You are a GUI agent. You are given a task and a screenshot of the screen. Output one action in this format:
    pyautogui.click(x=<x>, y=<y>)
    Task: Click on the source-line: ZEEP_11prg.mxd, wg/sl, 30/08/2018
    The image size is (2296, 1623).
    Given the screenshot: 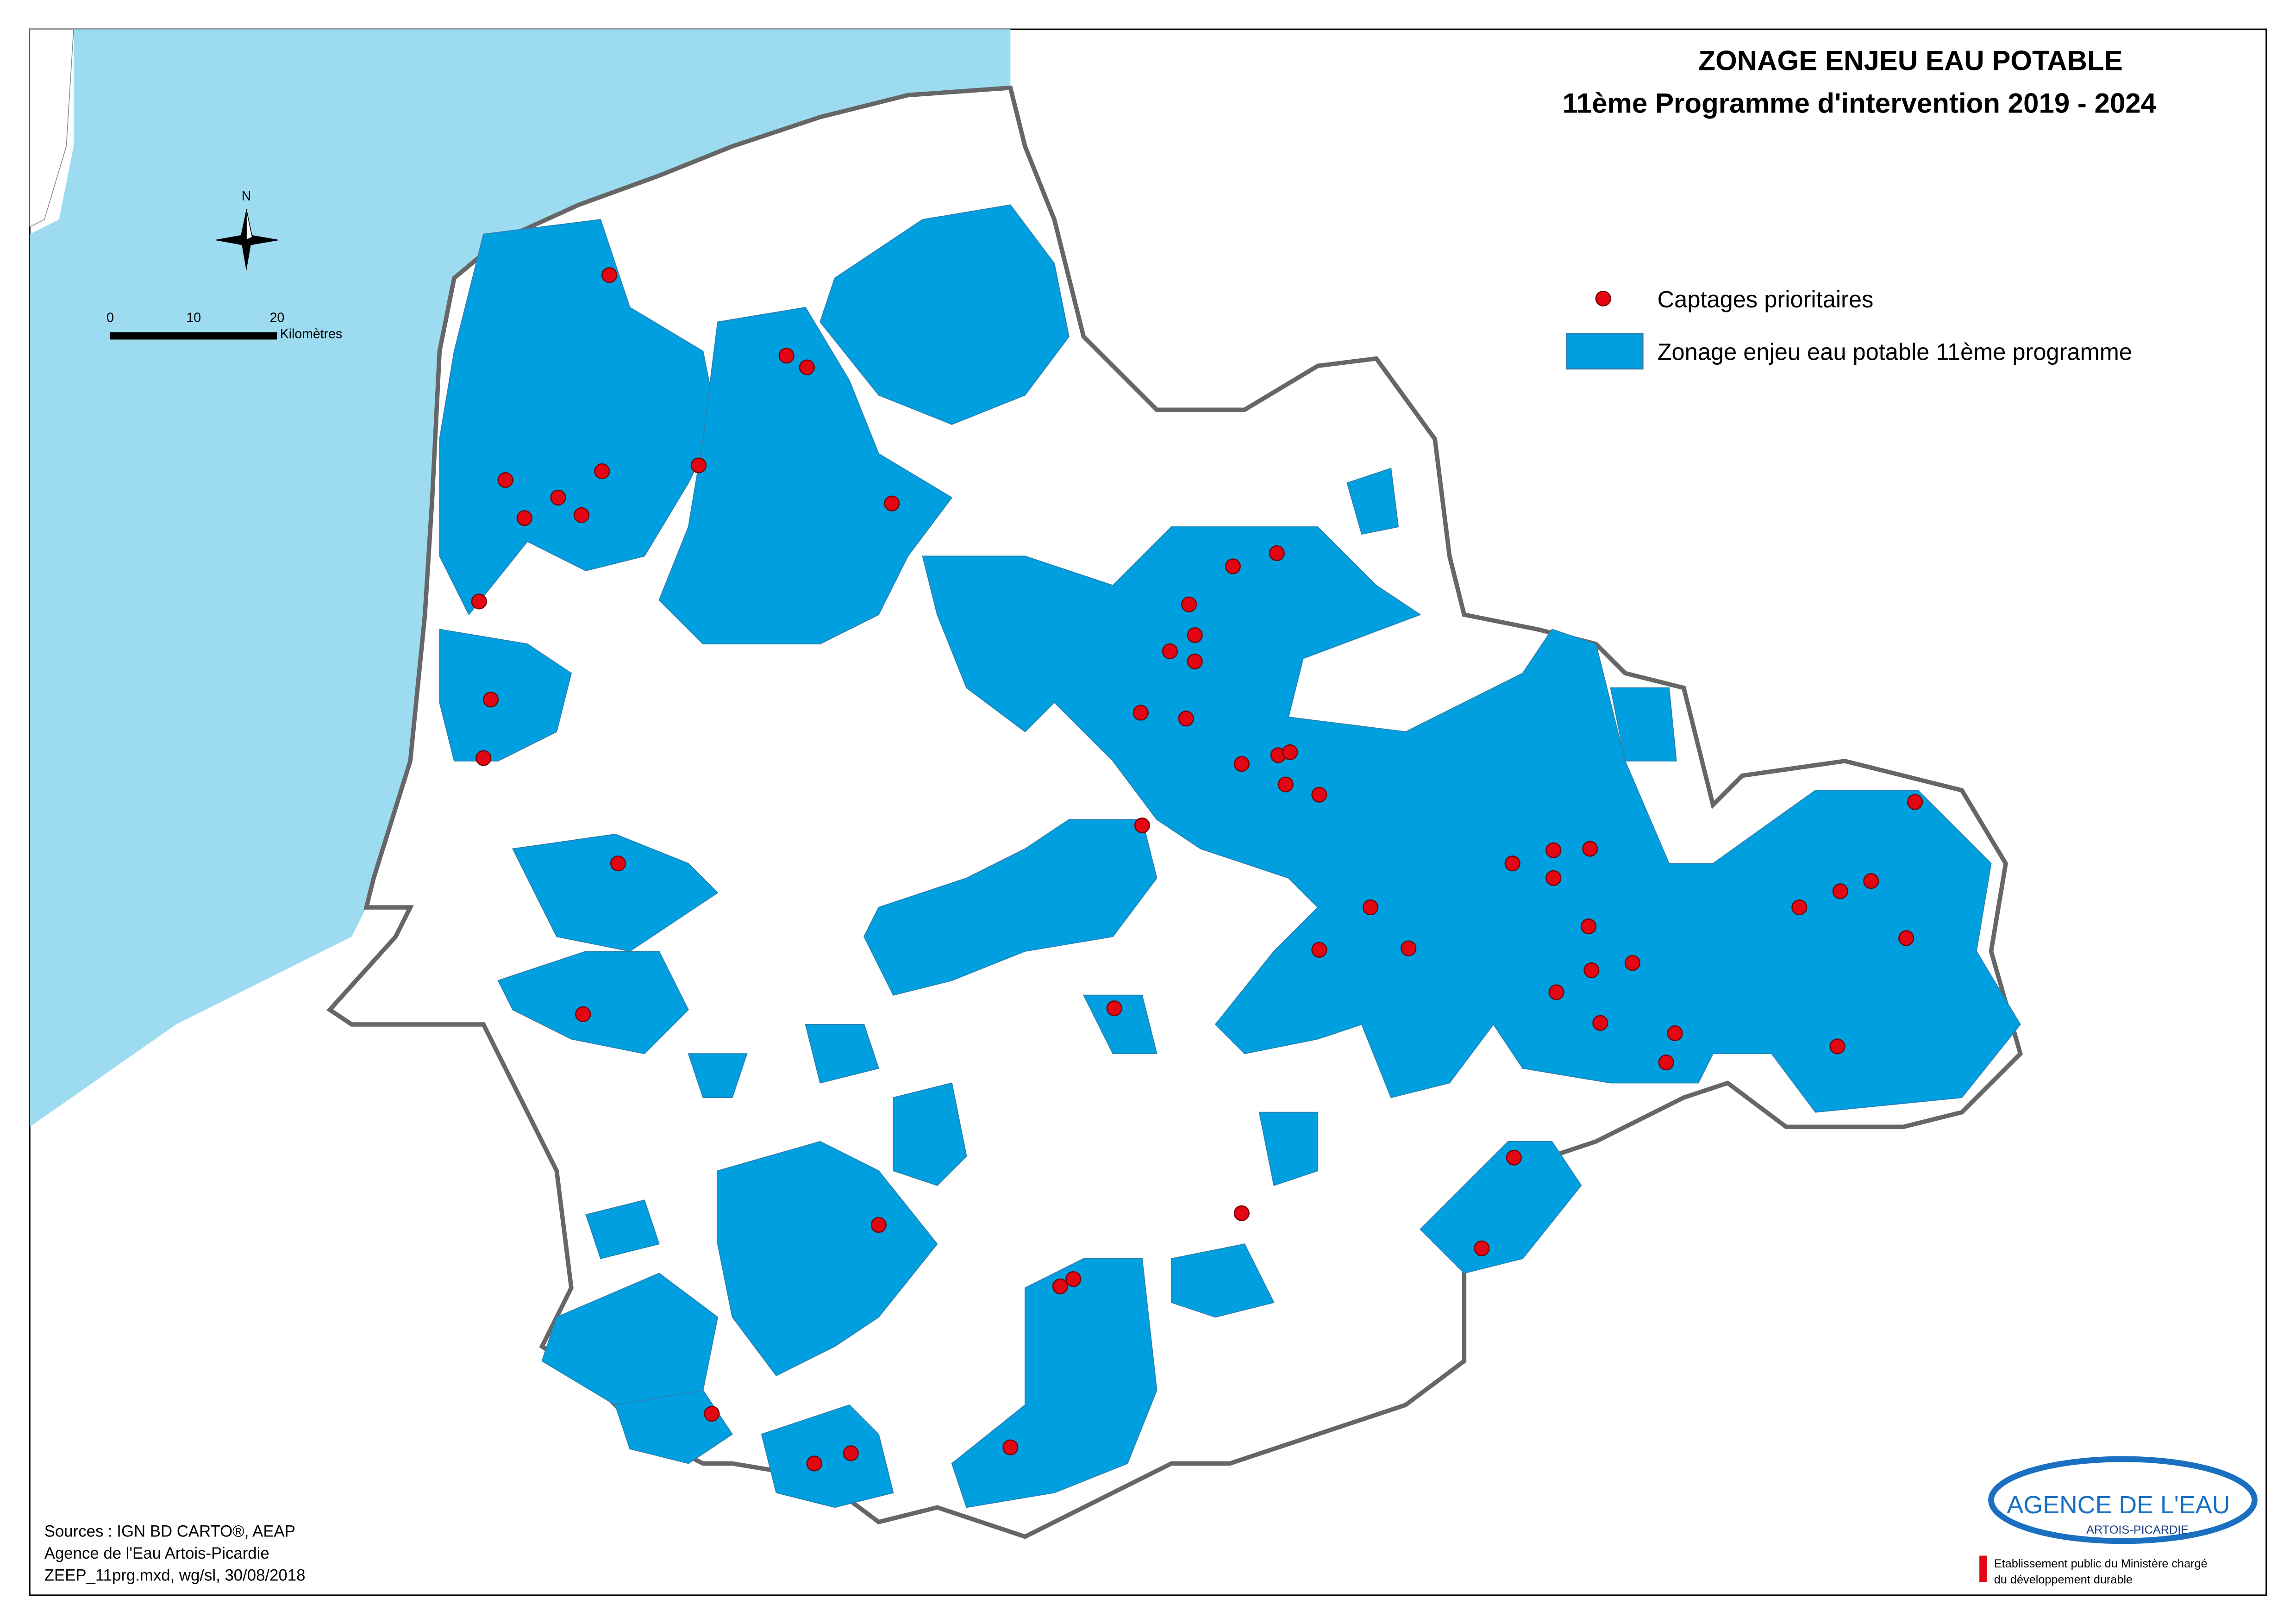 What is the action you would take?
    pyautogui.click(x=175, y=1576)
    